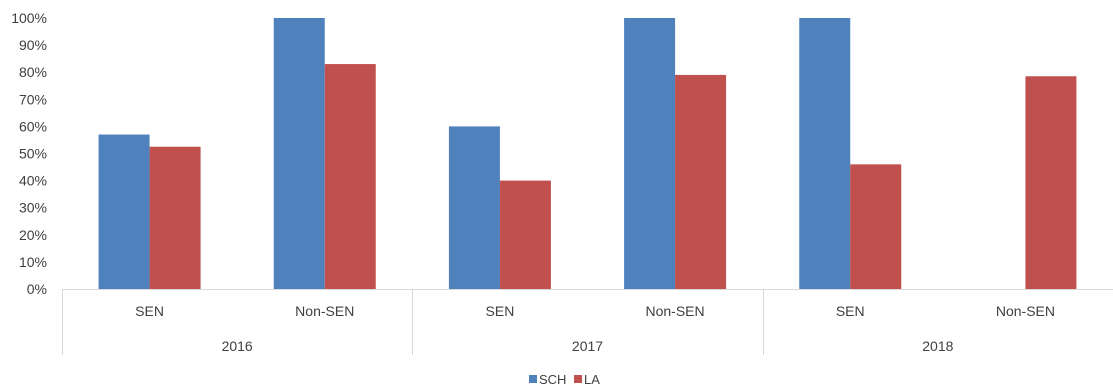 This screenshot has height=390, width=1113. I want to click on legend: SCH LA, so click(564, 379).